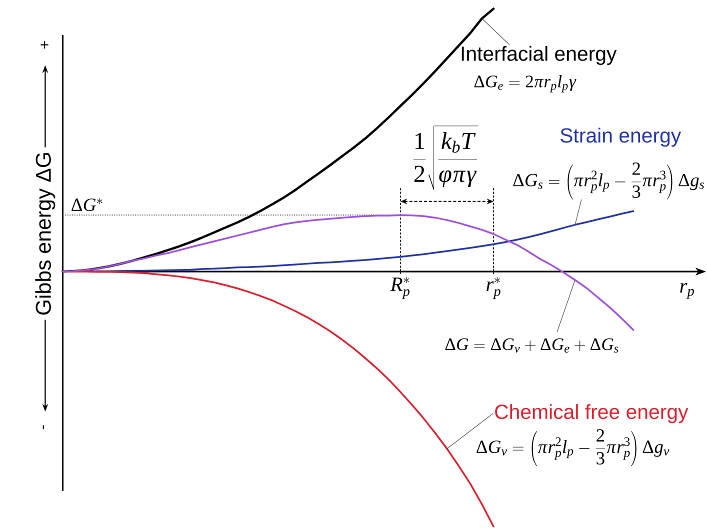 The width and height of the screenshot is (707, 528). What do you see at coordinates (525, 83) in the screenshot?
I see `annotation: $\Delta G_{e}=2\pi r_{p}l_{p}\gamma$` at bounding box center [525, 83].